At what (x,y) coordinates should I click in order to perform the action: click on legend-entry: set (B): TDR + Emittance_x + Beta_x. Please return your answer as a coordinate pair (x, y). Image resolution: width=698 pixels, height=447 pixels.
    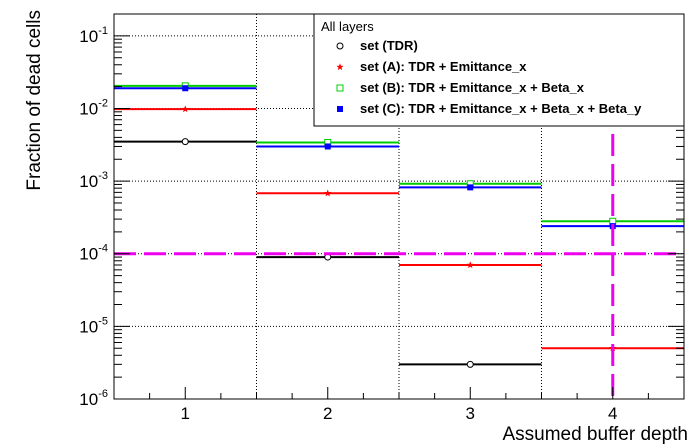
    Looking at the image, I should click on (460, 87).